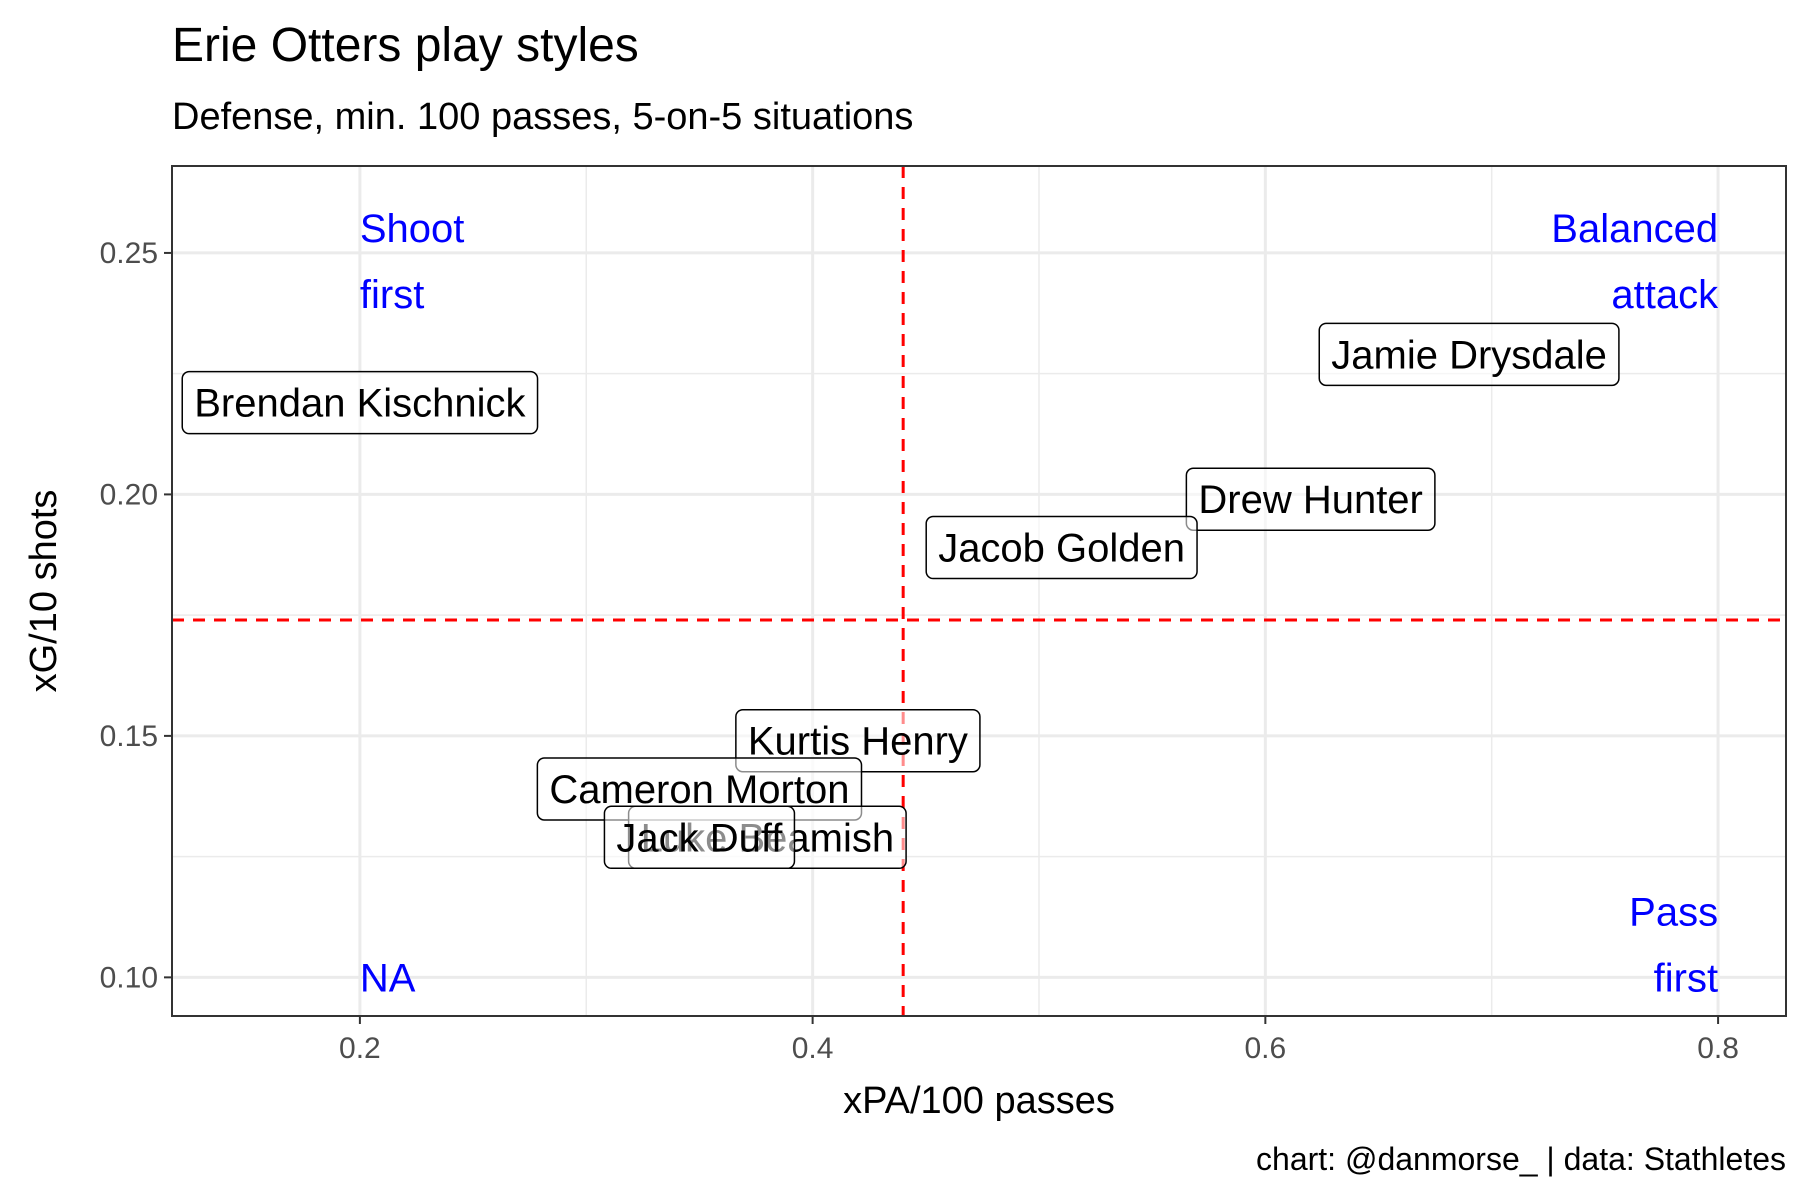  Describe the element at coordinates (1686, 978) in the screenshot. I see `quadrant-label-bottom-right-line2: first` at that location.